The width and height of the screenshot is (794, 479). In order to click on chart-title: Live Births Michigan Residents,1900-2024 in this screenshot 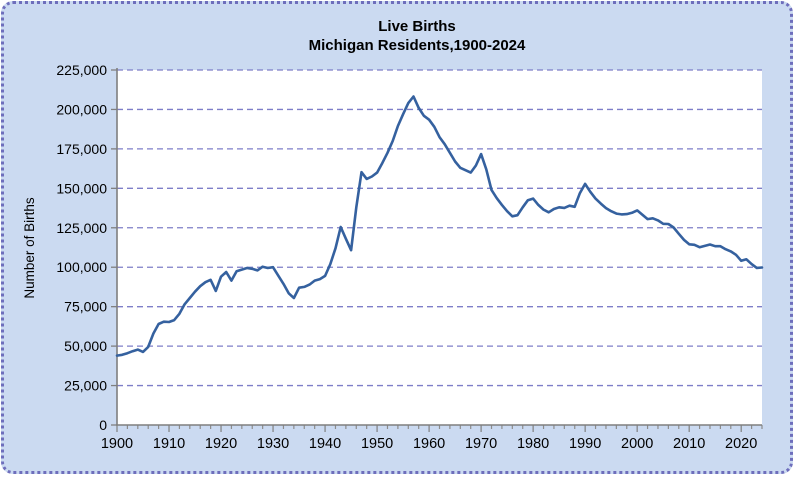, I will do `click(417, 36)`.